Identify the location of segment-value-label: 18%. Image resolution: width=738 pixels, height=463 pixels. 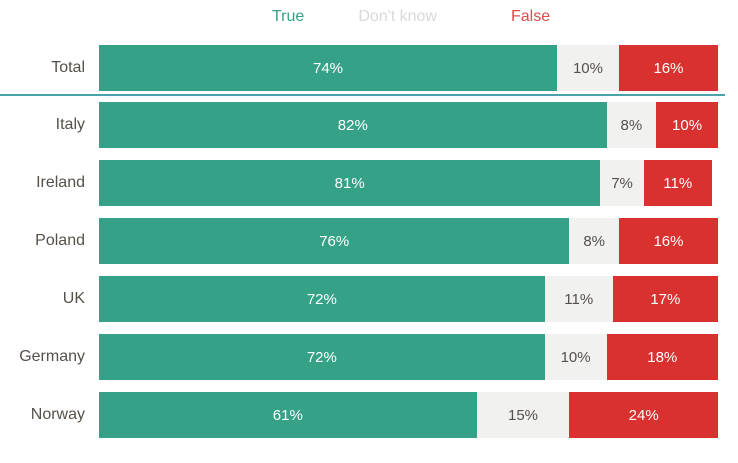
(662, 357).